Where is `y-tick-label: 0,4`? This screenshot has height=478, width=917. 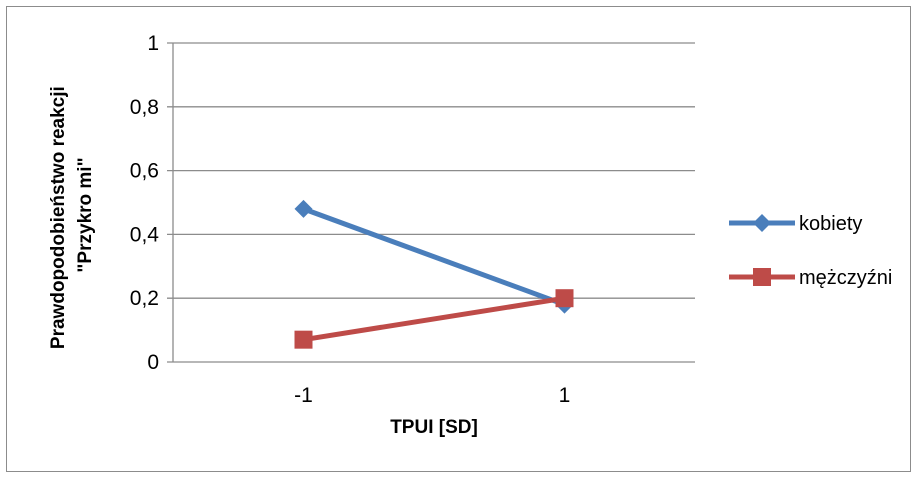 y-tick-label: 0,4 is located at coordinates (145, 234).